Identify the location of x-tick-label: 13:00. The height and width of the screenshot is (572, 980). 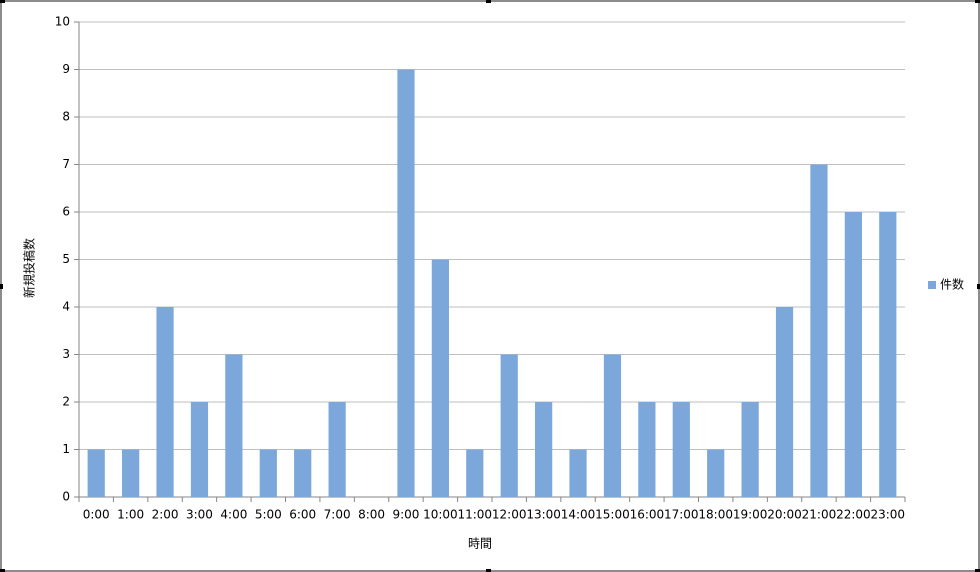
(543, 515).